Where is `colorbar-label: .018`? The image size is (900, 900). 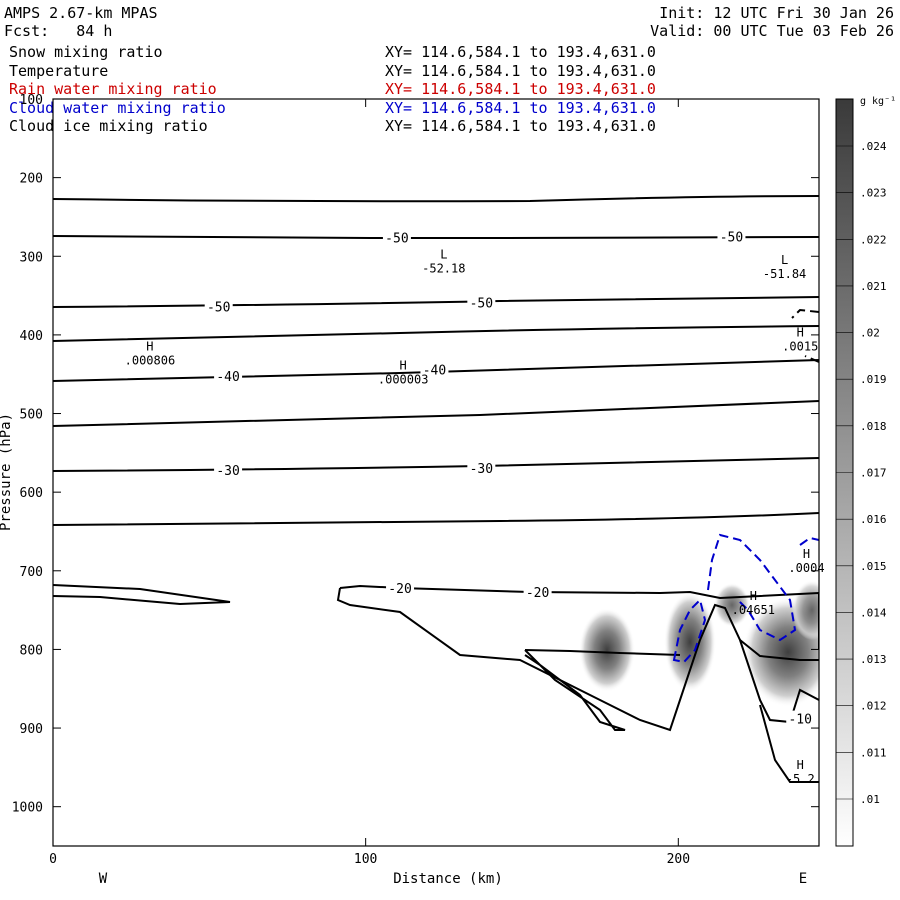
colorbar-label: .018 is located at coordinates (873, 426).